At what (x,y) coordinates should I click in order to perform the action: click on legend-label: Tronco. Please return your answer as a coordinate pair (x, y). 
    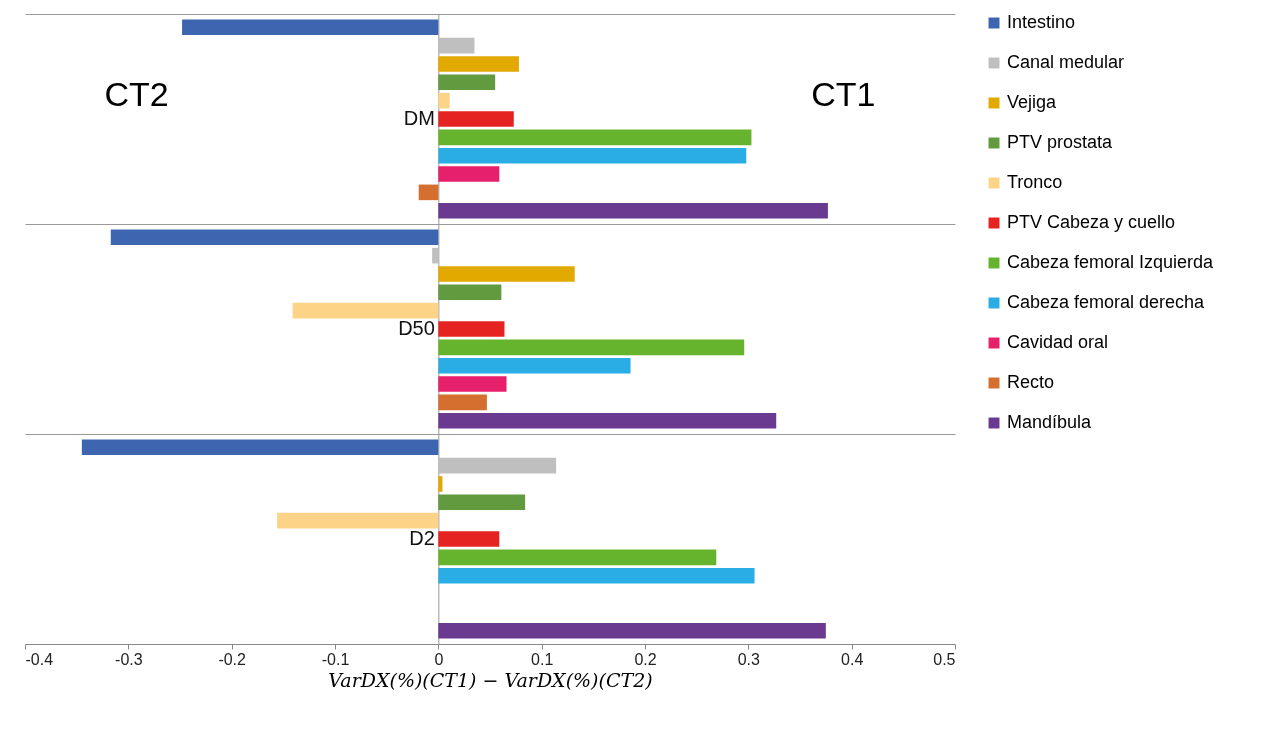
    Looking at the image, I should click on (1035, 182).